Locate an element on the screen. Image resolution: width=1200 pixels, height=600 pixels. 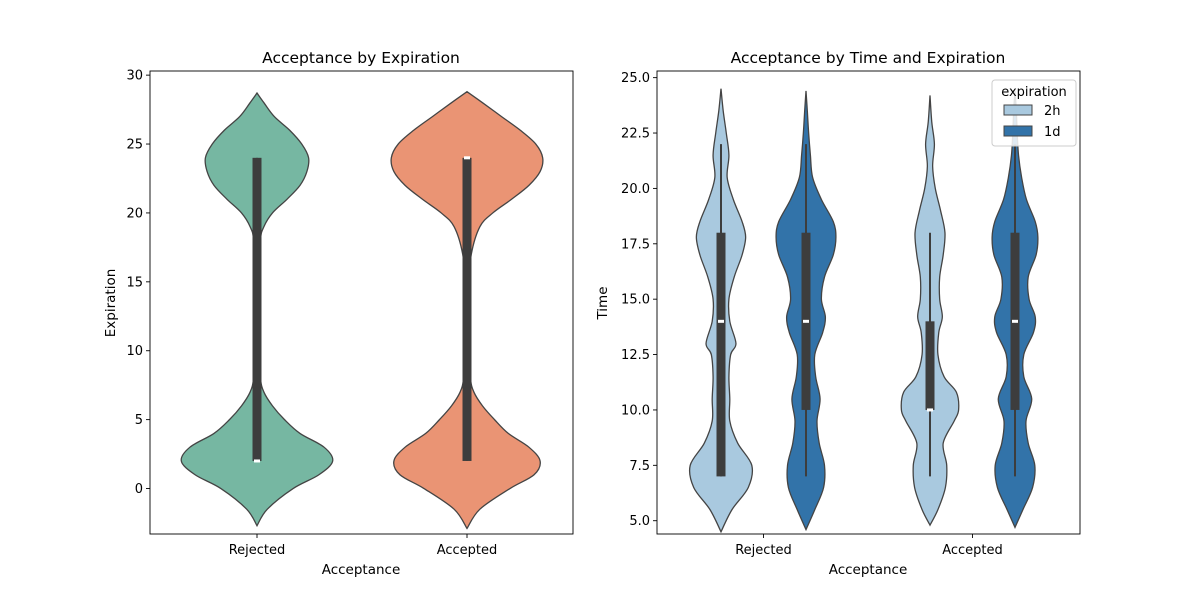
right-y-ticks: 5.0 7.5 10.0 12.5 15.0 17.5 20.0 22.5 25.0 is located at coordinates (639, 300).